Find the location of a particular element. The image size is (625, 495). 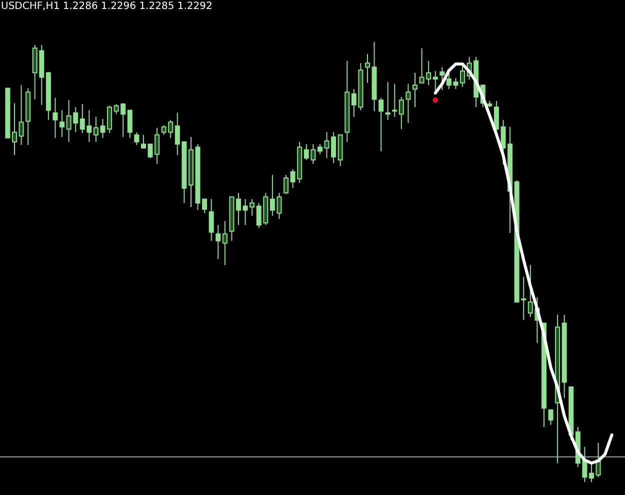

chart-title: USDCHF,H1 1.2286 1.2296 1.2285 1.2292 is located at coordinates (106, 6).